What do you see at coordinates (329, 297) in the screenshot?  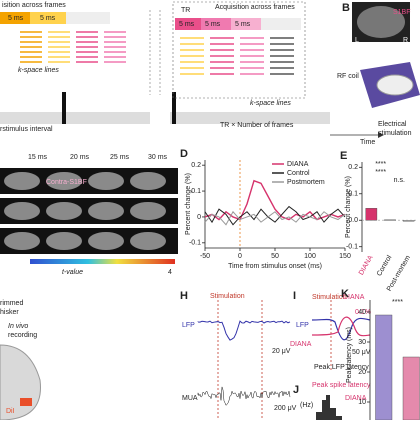 I see `stim-label: Stimulation` at bounding box center [329, 297].